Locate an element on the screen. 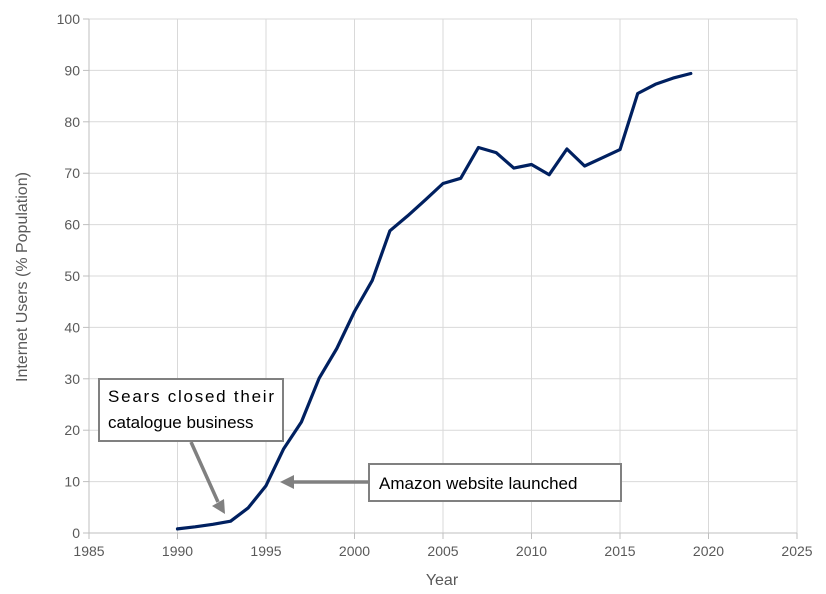 The height and width of the screenshot is (594, 826). y-tick-label: 80 is located at coordinates (72, 122).